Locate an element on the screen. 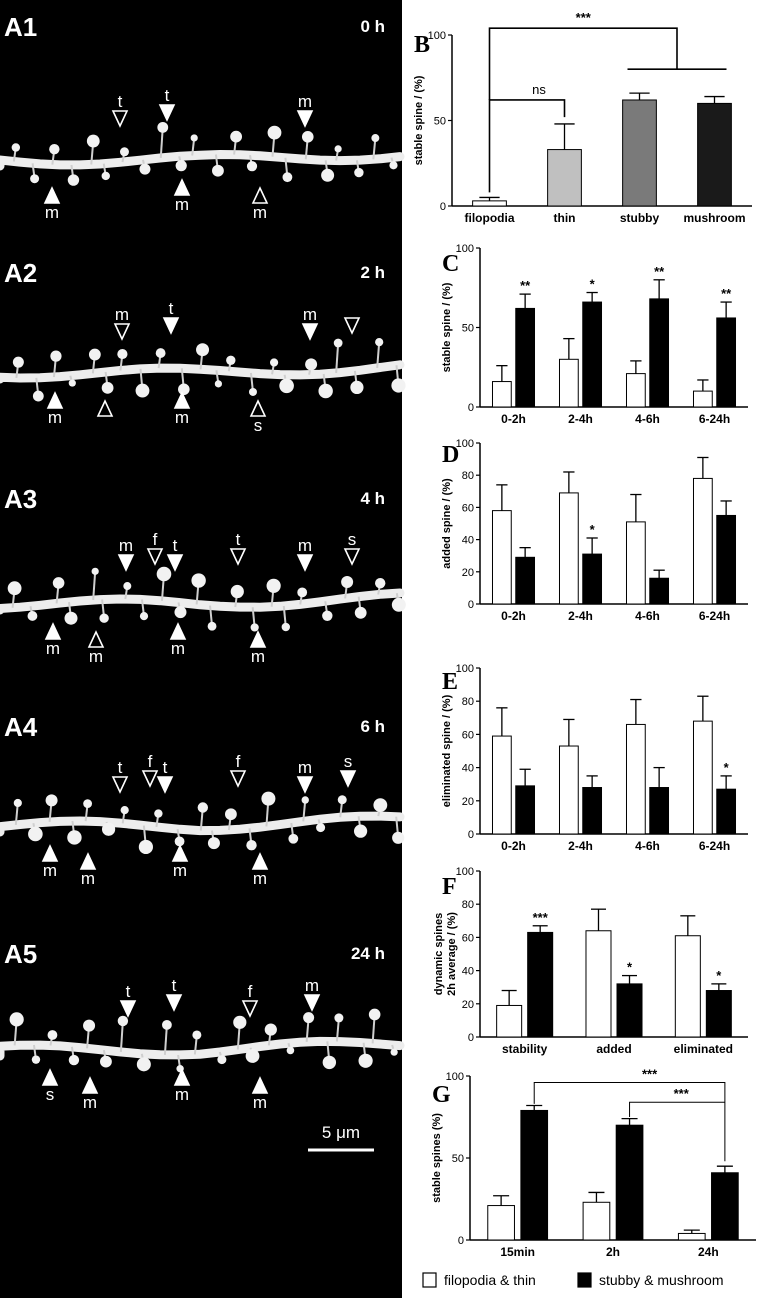 Image resolution: width=784 pixels, height=1298 pixels. category-label: 2-4h is located at coordinates (580, 846).